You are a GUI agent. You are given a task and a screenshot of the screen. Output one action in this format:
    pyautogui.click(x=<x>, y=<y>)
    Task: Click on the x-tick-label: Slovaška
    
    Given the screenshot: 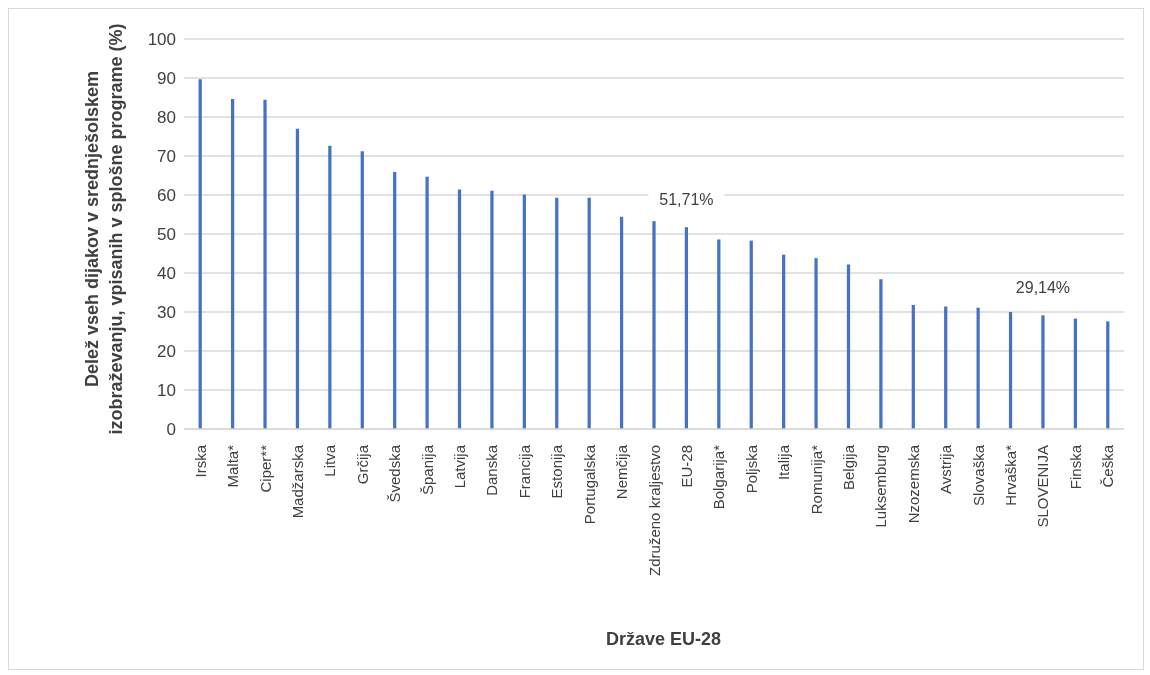 What is the action you would take?
    pyautogui.click(x=978, y=475)
    